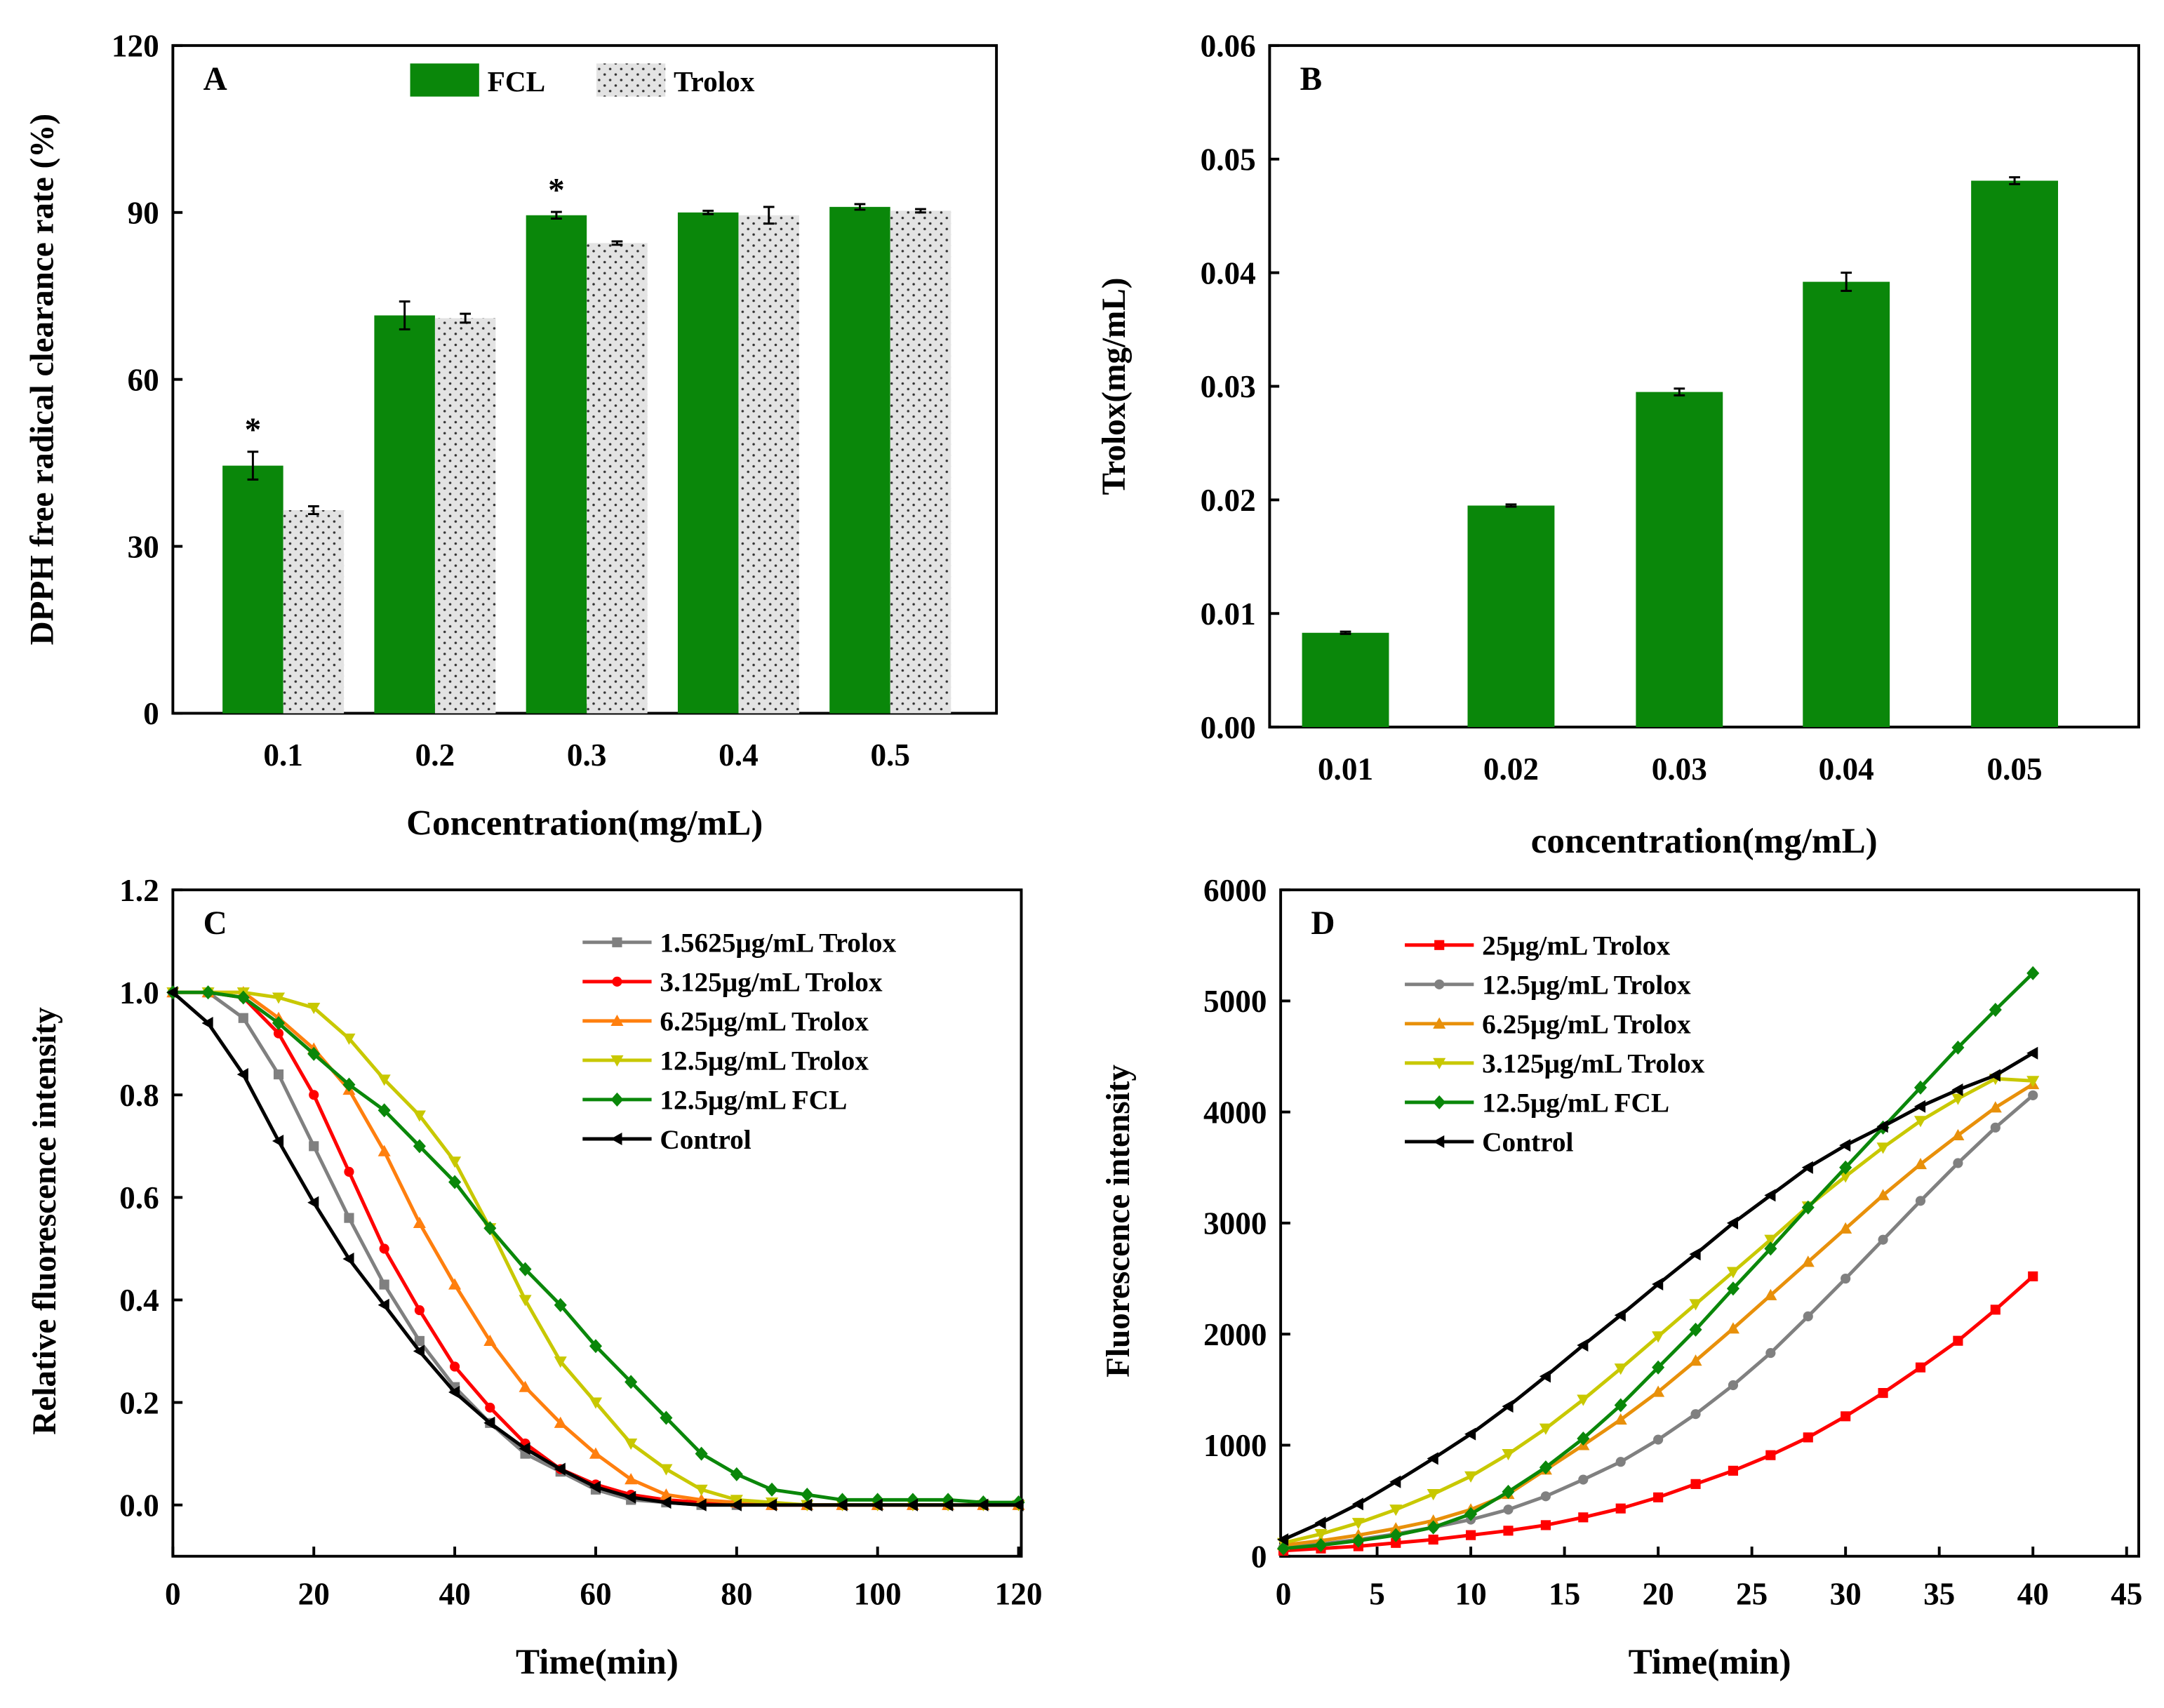 The height and width of the screenshot is (1708, 2164). I want to click on y-tick-label: 30, so click(143, 546).